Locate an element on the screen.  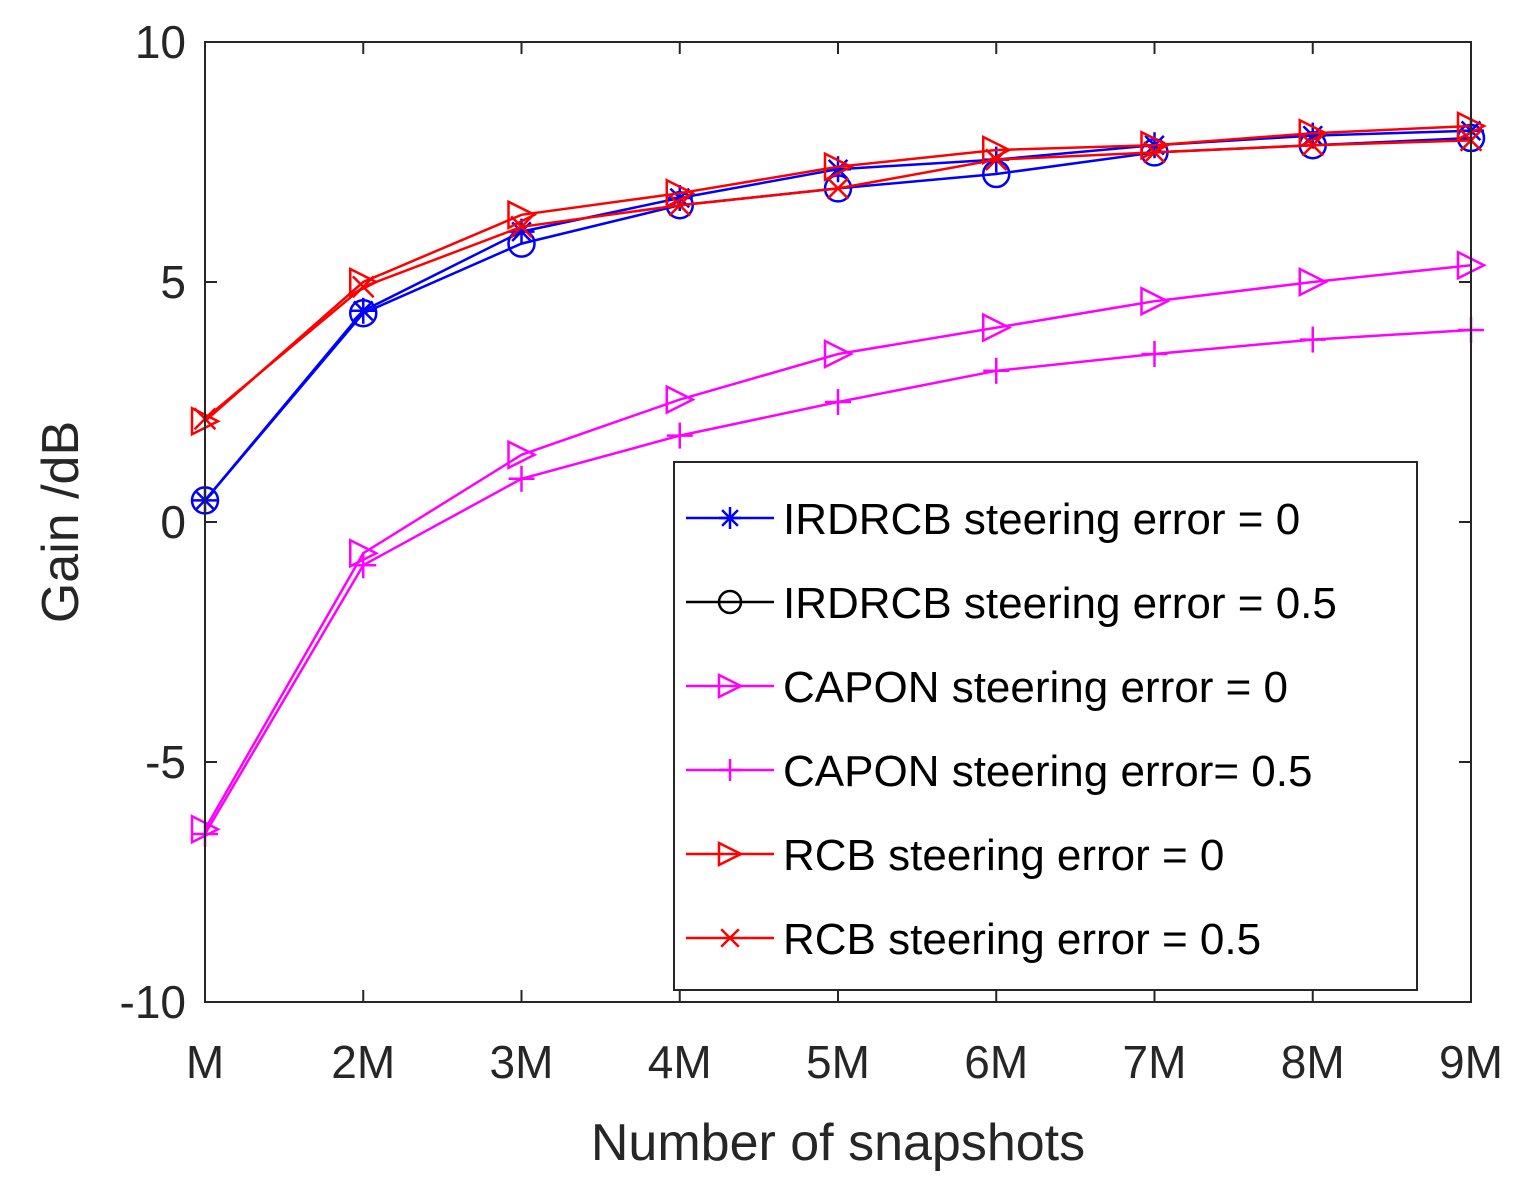
legend-entry: IRDRCB steering error = 0 is located at coordinates (993, 519).